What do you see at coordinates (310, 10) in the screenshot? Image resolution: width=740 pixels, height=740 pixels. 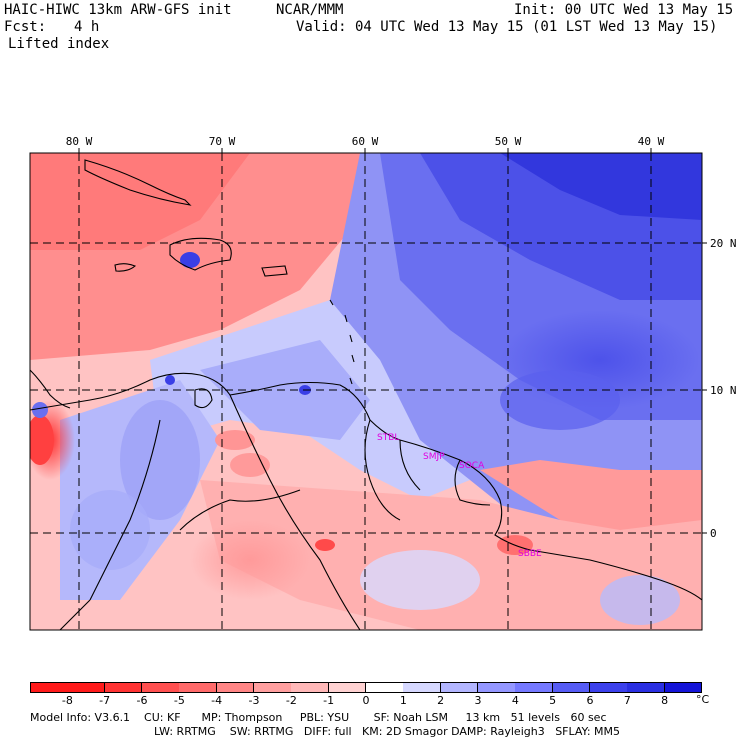 I see `org-label: NCAR/MMM` at bounding box center [310, 10].